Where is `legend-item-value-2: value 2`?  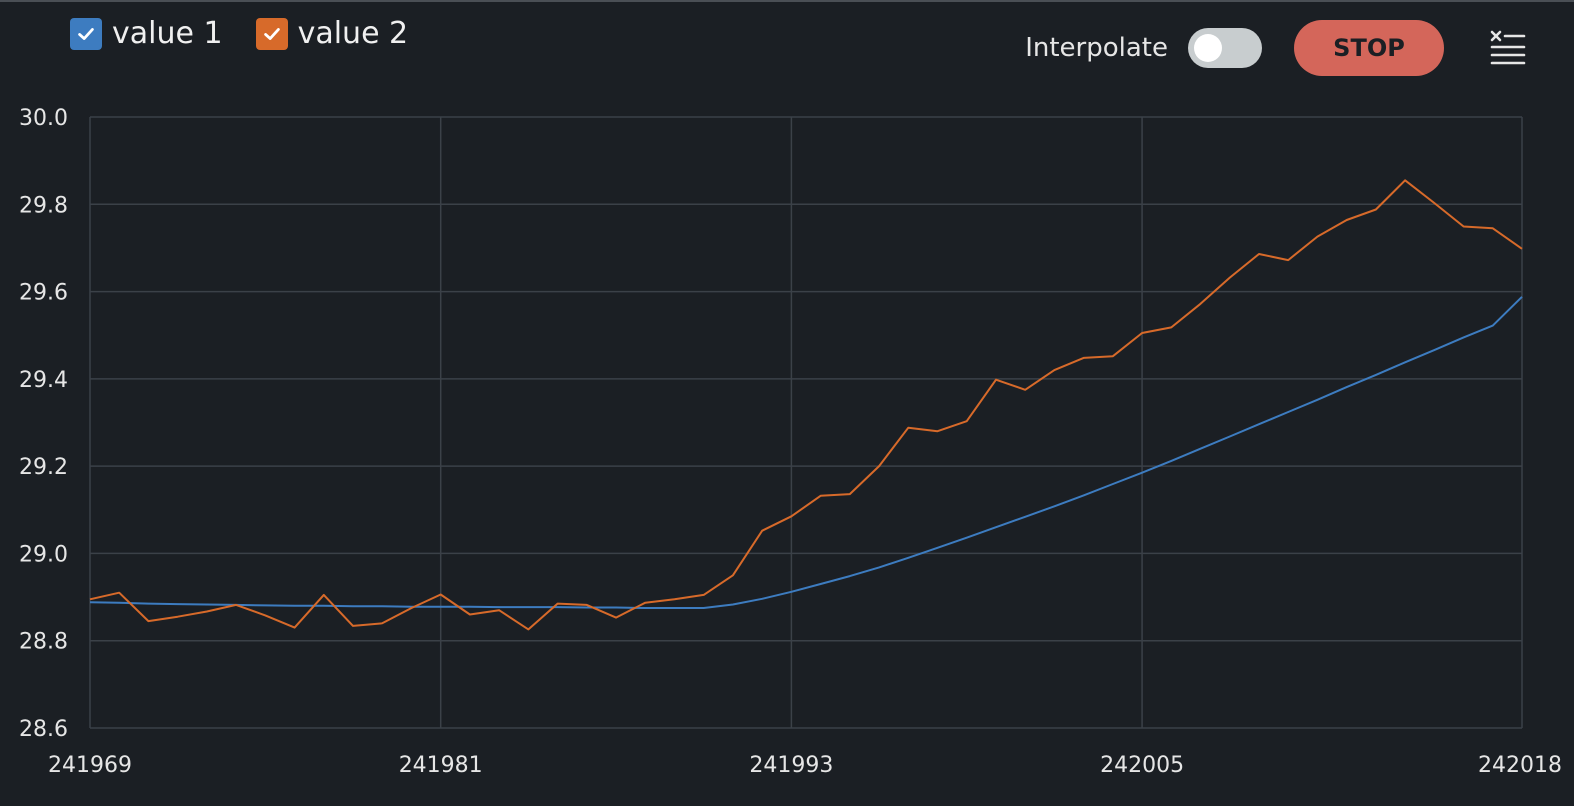 legend-item-value-2: value 2 is located at coordinates (332, 34).